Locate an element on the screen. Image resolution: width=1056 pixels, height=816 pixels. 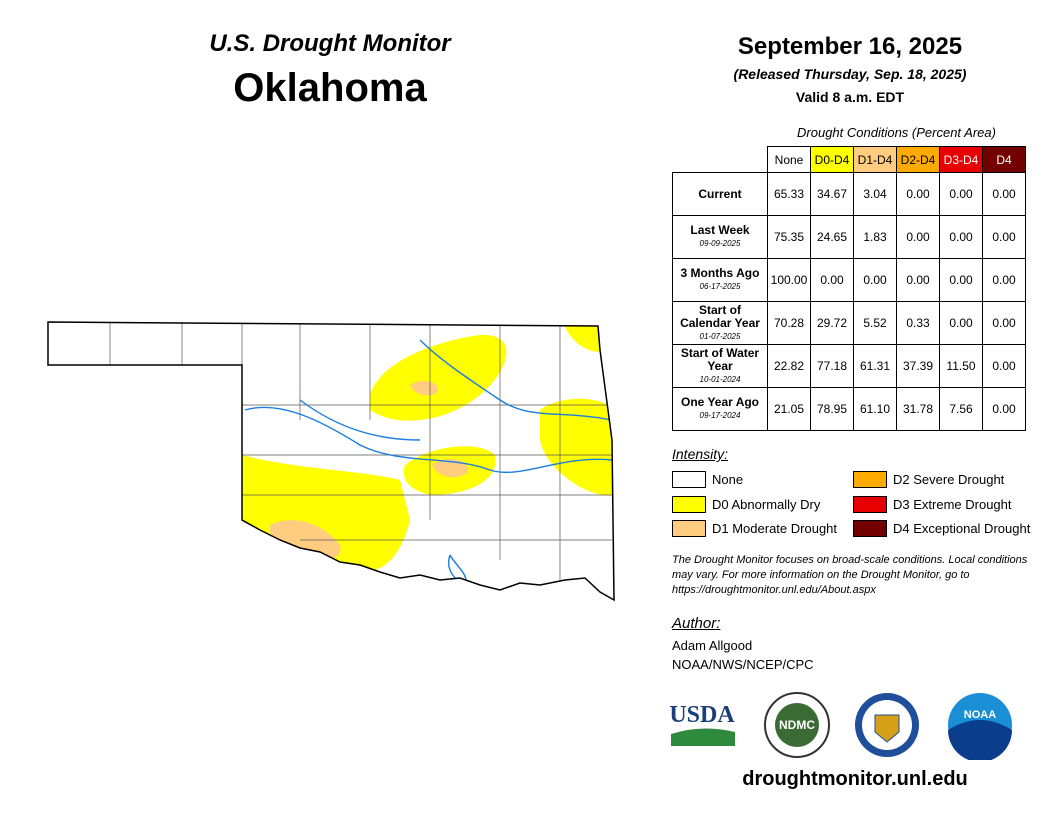
cell: 37.39 is located at coordinates (918, 366).